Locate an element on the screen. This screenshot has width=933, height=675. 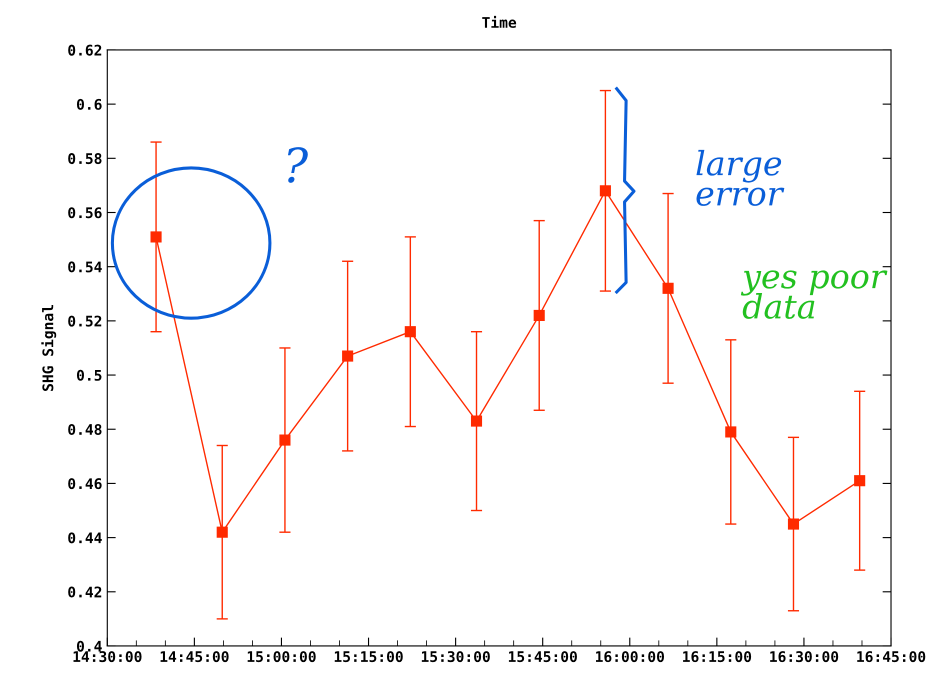
y-tick-label: 0.54 is located at coordinates (85, 266).